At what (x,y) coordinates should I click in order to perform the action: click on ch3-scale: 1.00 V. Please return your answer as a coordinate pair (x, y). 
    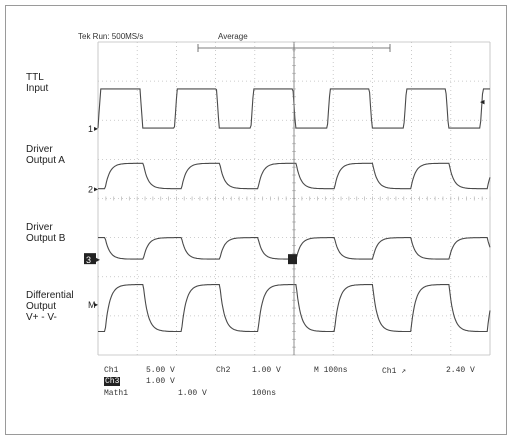
    Looking at the image, I should click on (160, 381).